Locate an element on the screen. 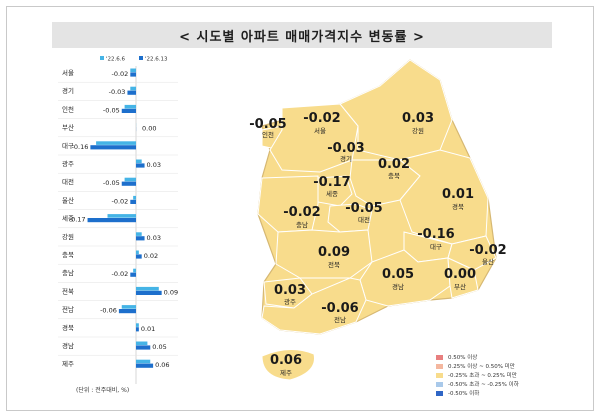 The width and height of the screenshot is (600, 417). legend-label: 0.25% 이상 ~ 0.50% 미만 is located at coordinates (481, 367).